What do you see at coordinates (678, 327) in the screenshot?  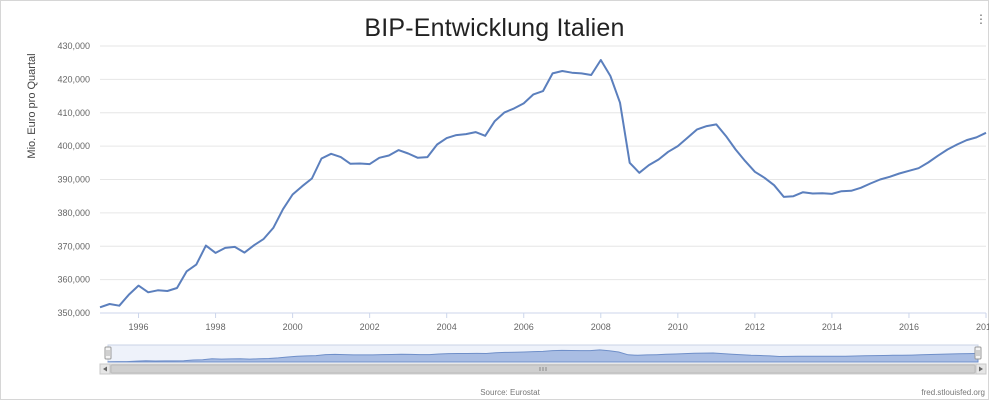 I see `x-tick-label: 2010` at bounding box center [678, 327].